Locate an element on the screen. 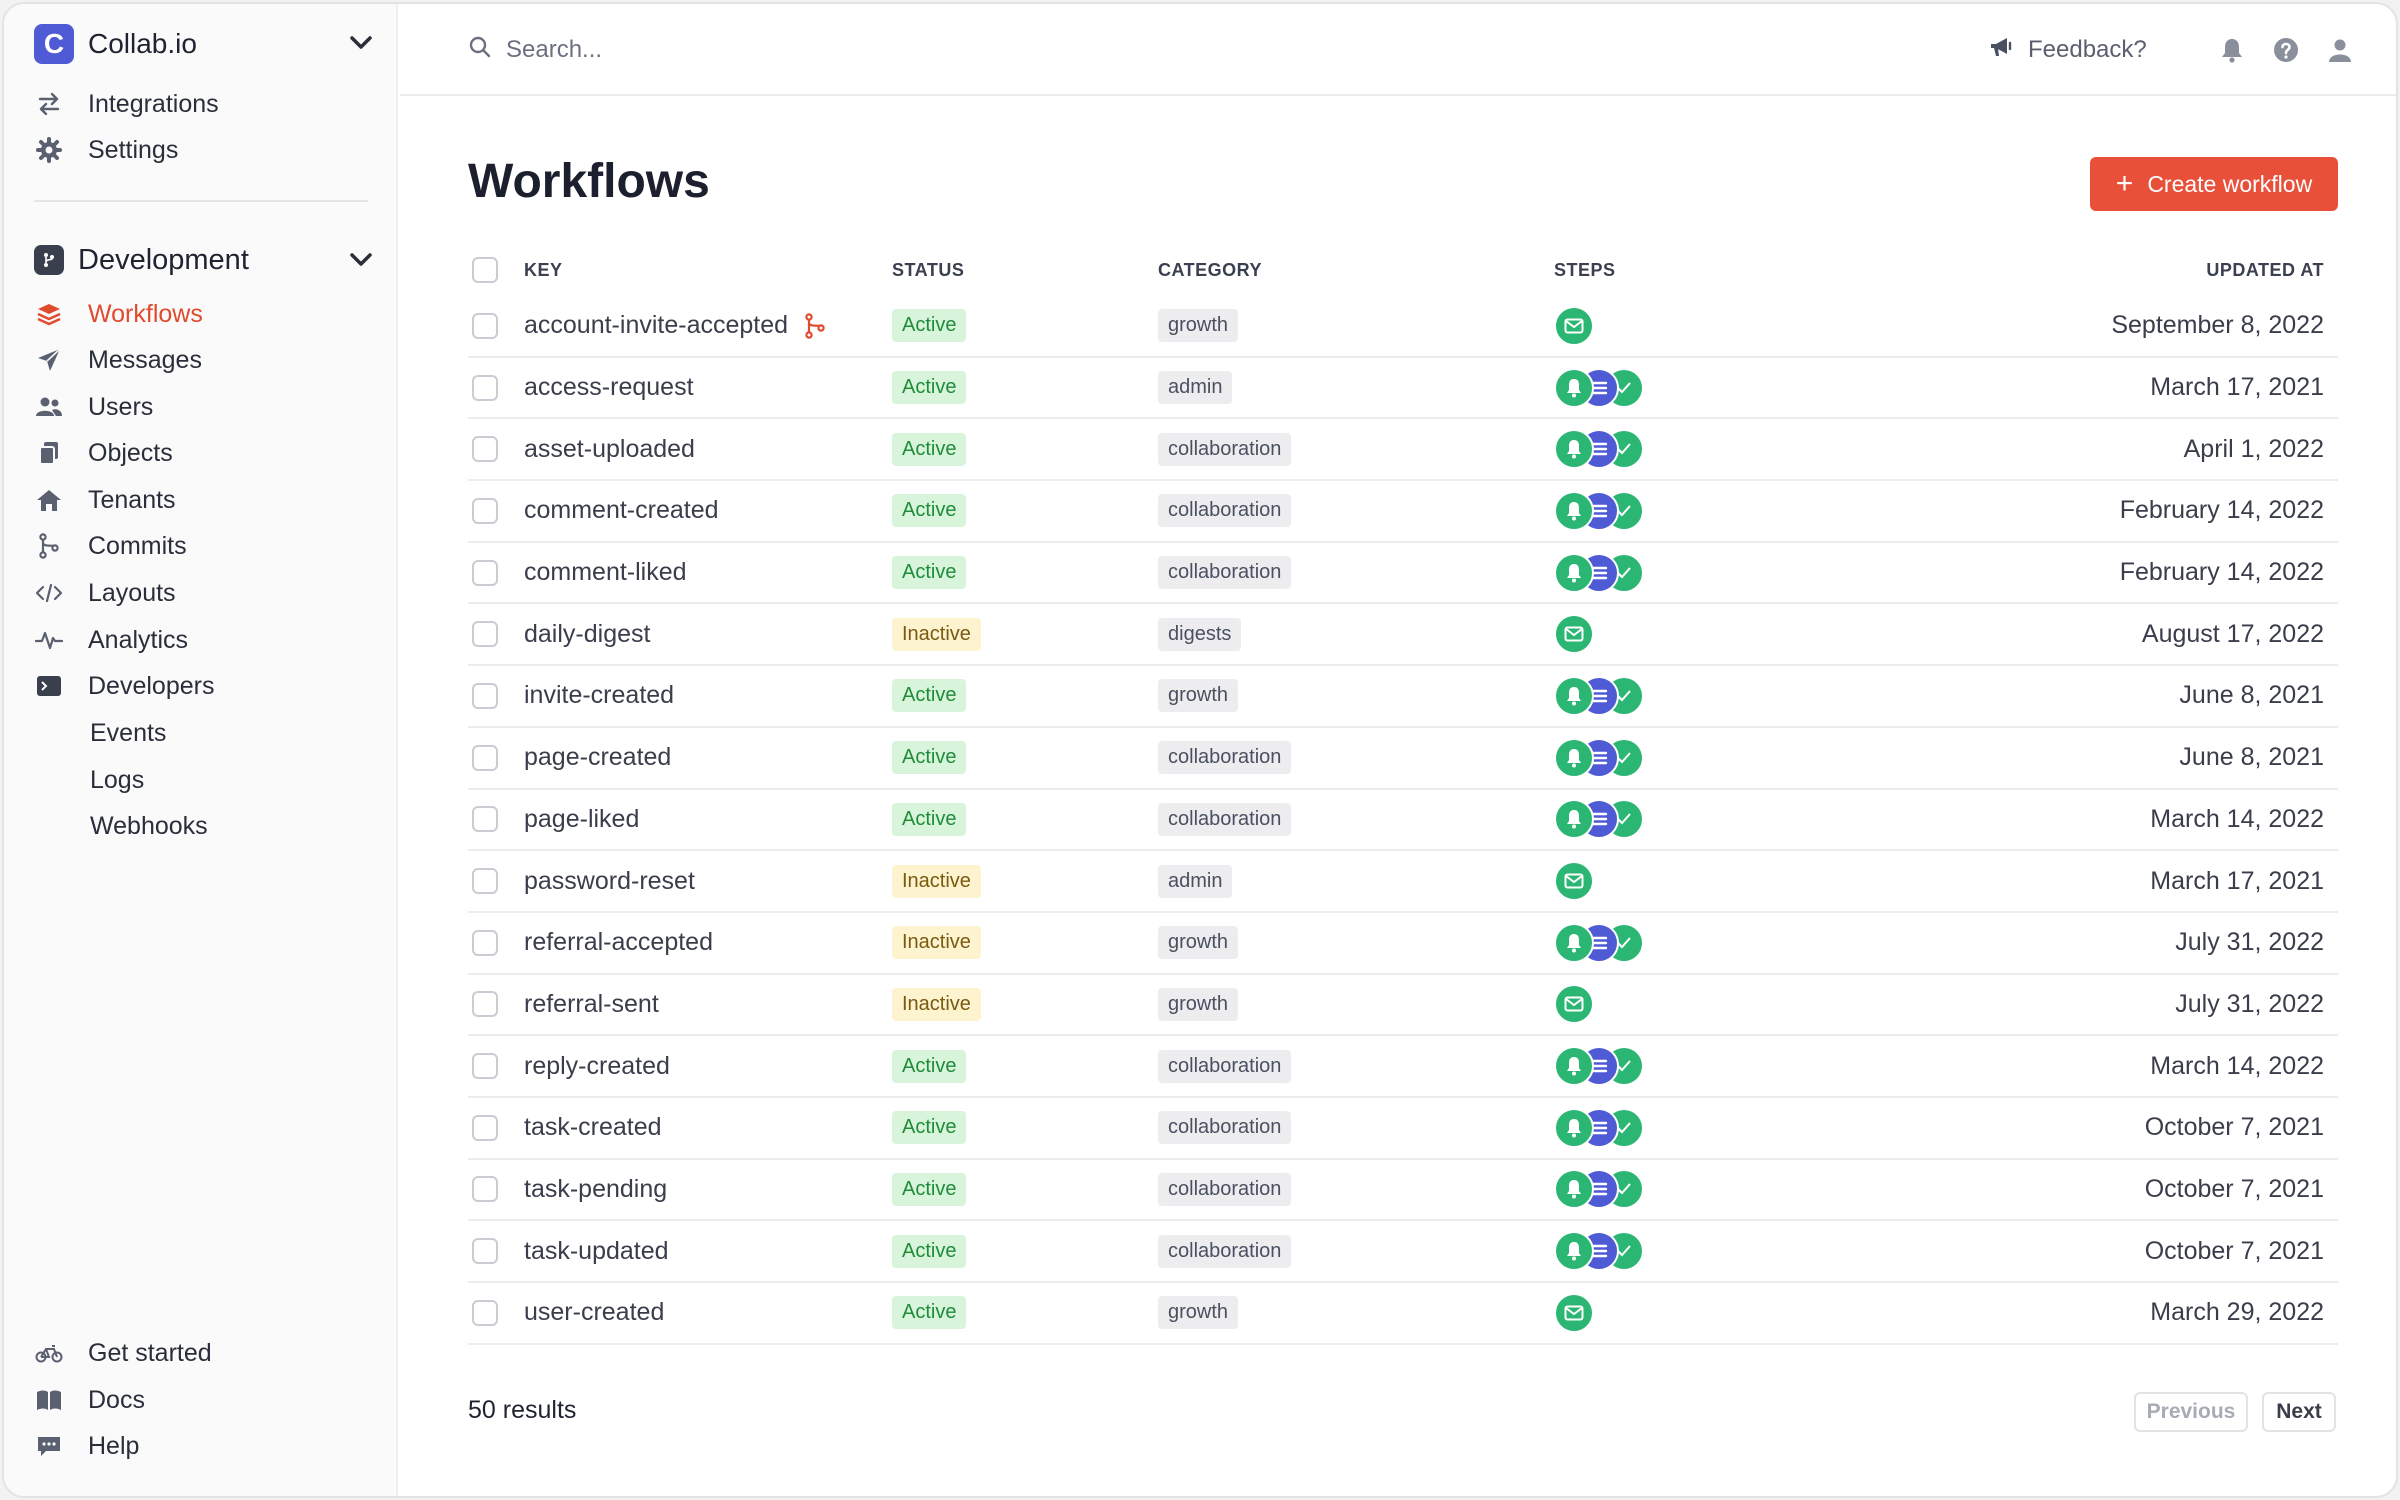  feedback-button: Feedback? is located at coordinates (2067, 50).